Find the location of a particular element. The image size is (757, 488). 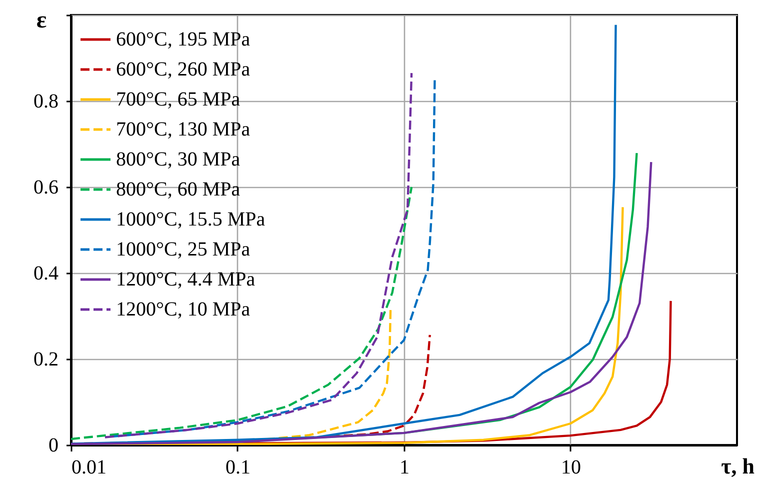

x-tick-label: 1 is located at coordinates (405, 467).